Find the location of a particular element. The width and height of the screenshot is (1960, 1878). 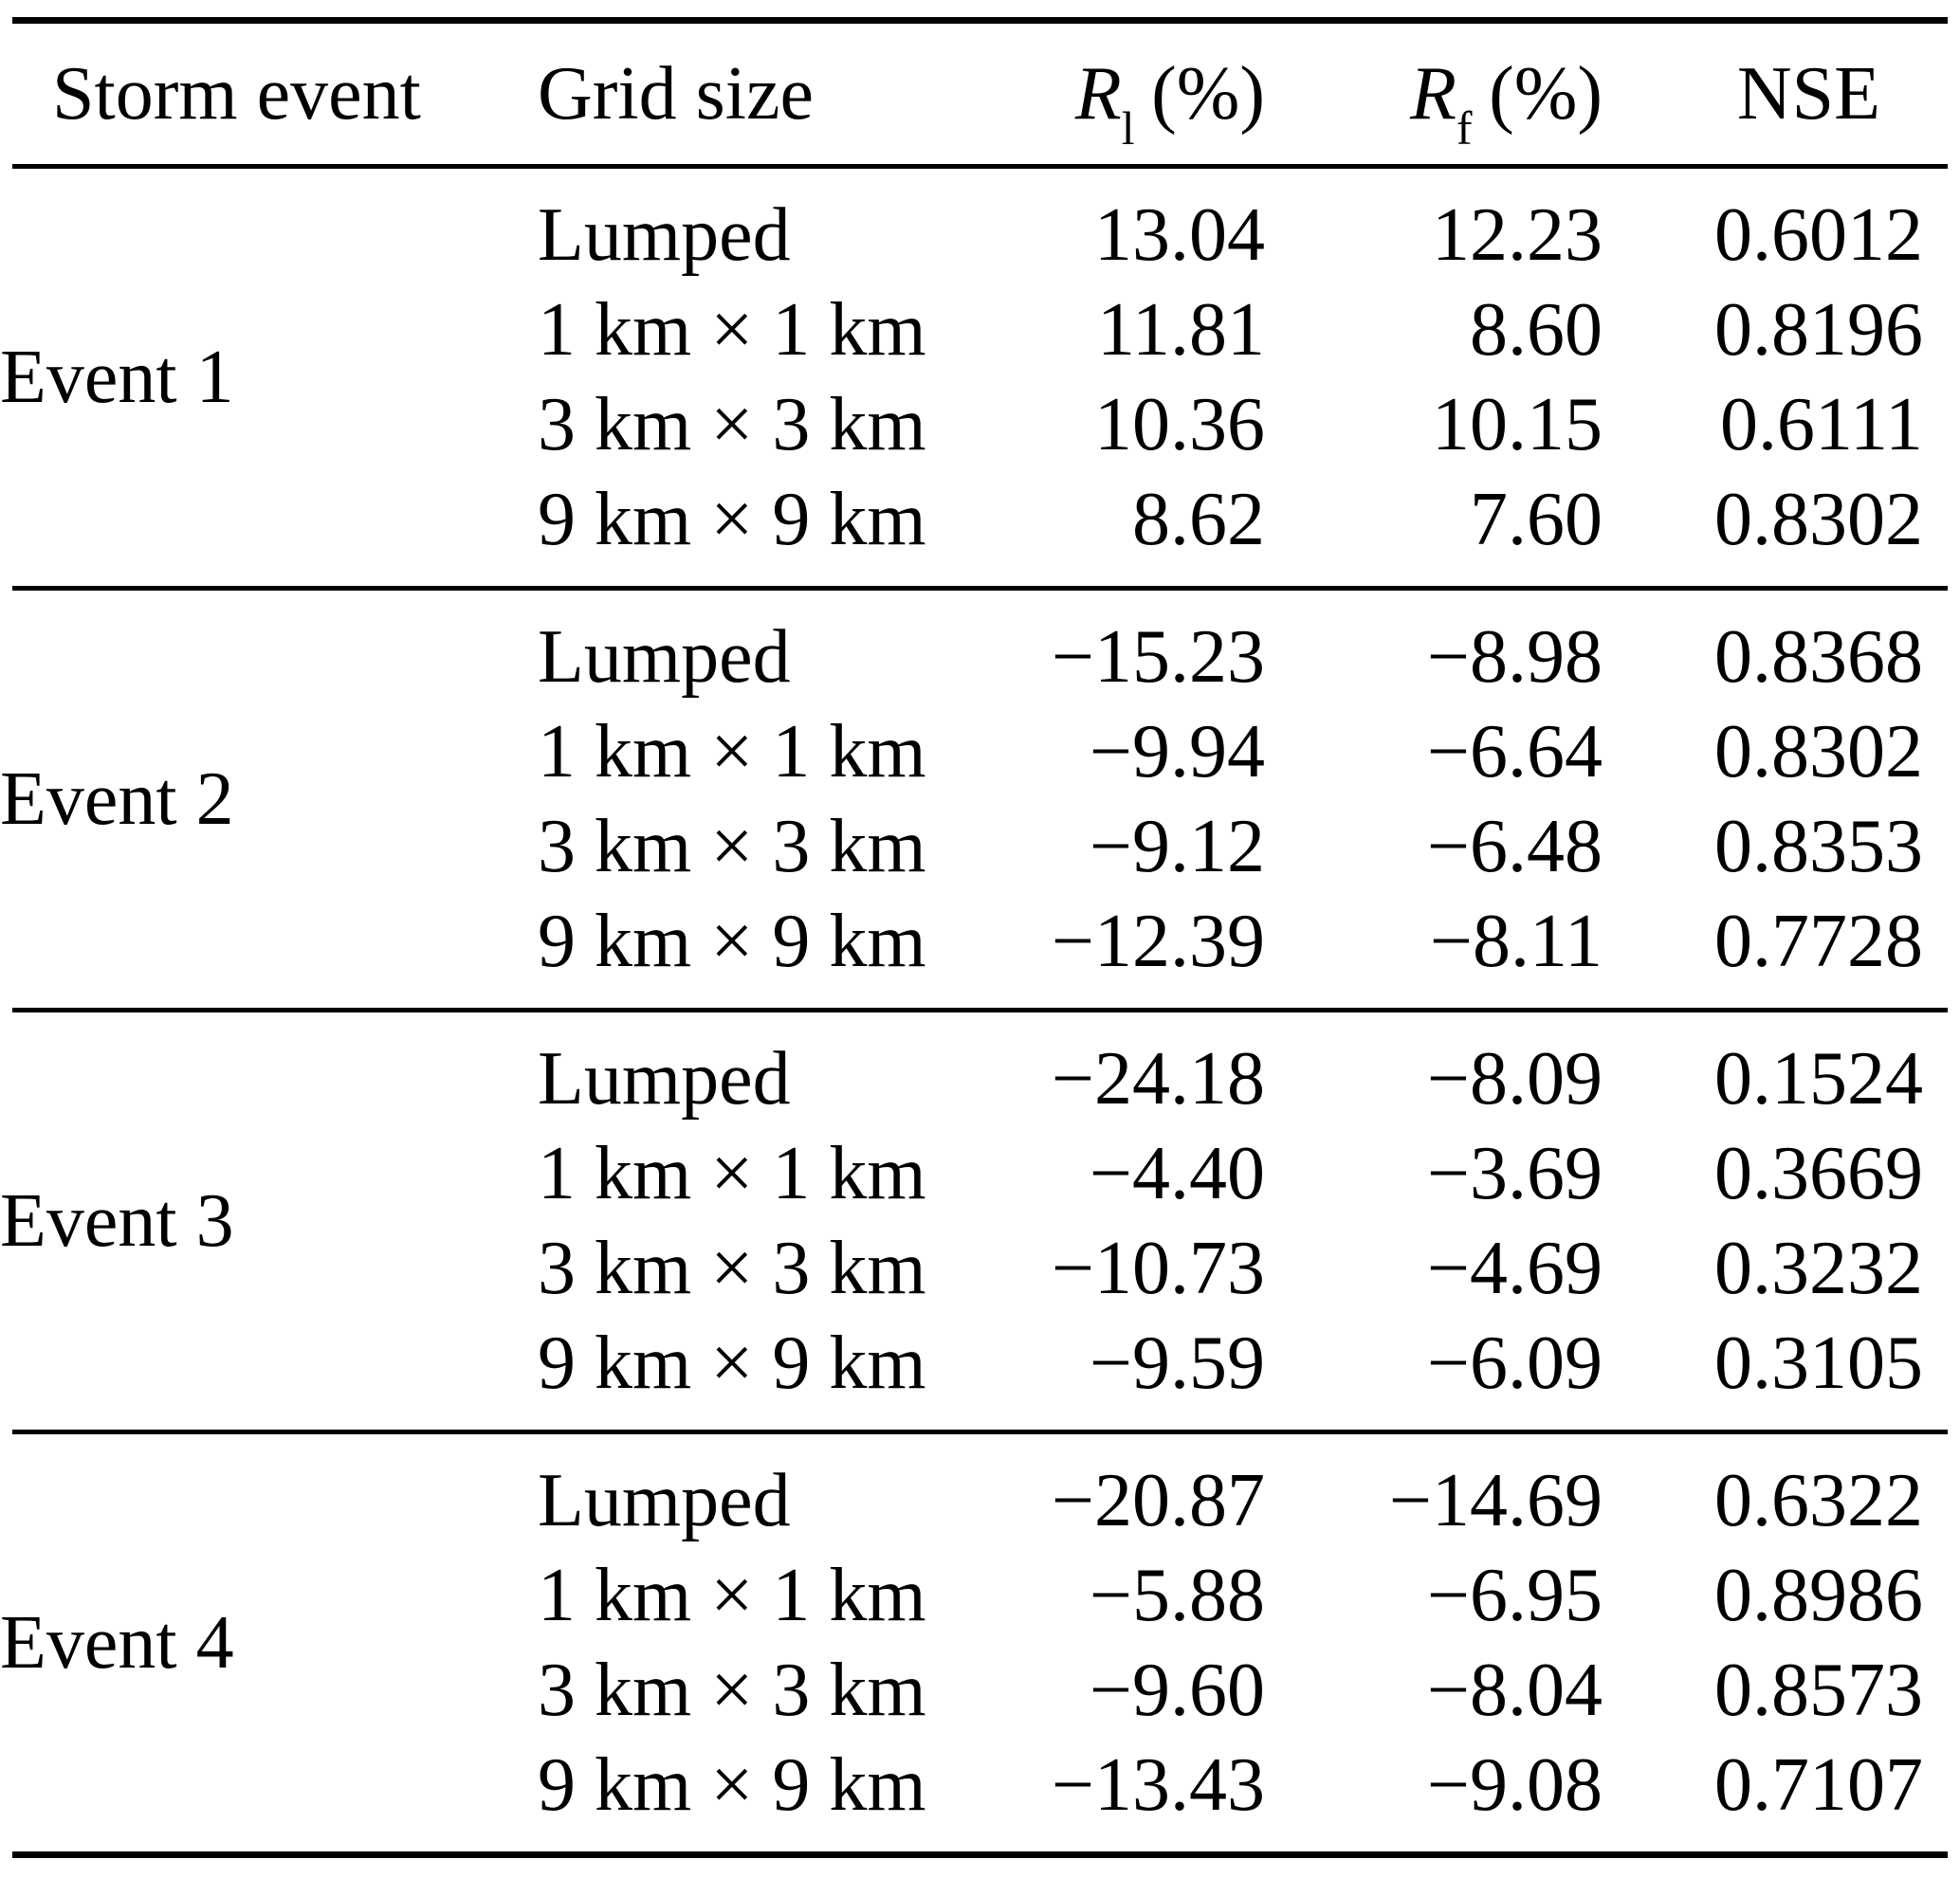

rf-value-cell: −4.69 is located at coordinates (1514, 1268).